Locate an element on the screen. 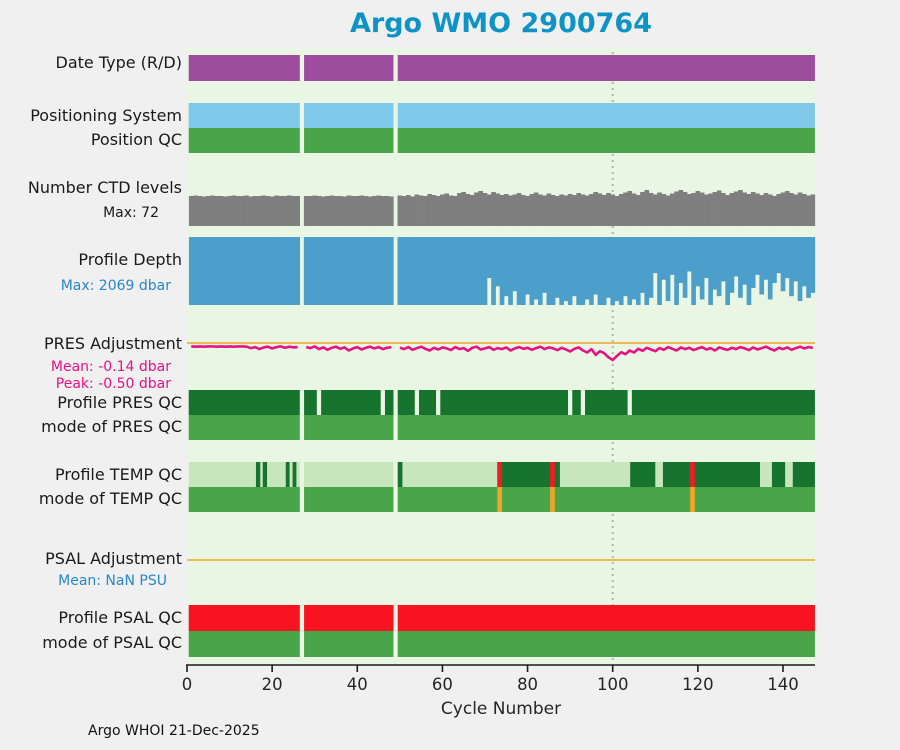  mode-pres-qc-band is located at coordinates (606, 427).